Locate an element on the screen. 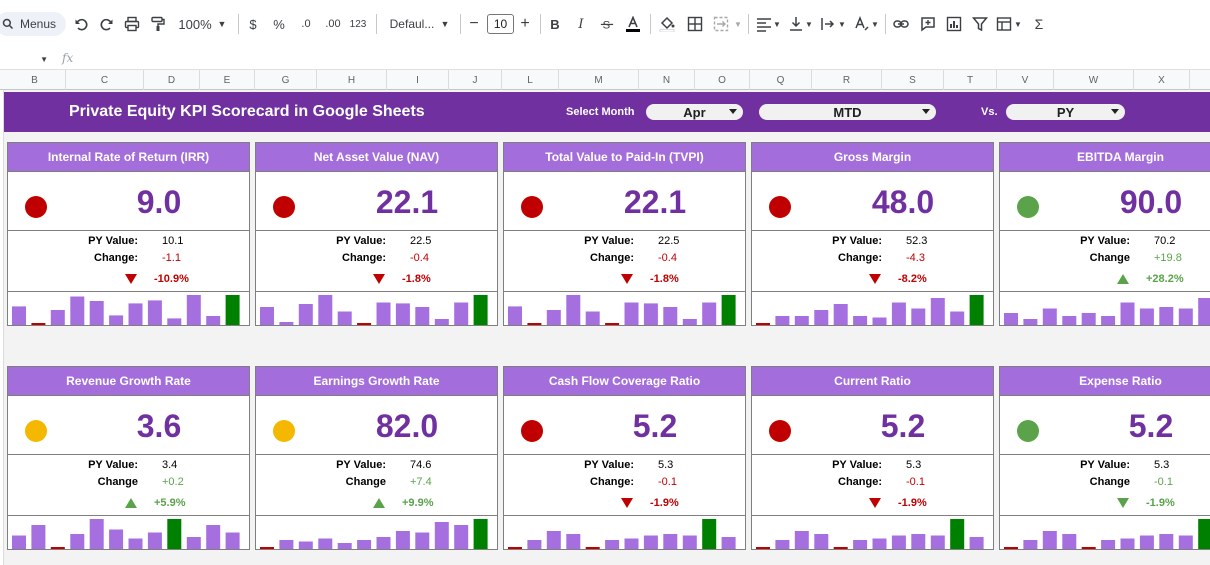  name-box: ▼ is located at coordinates (24, 59).